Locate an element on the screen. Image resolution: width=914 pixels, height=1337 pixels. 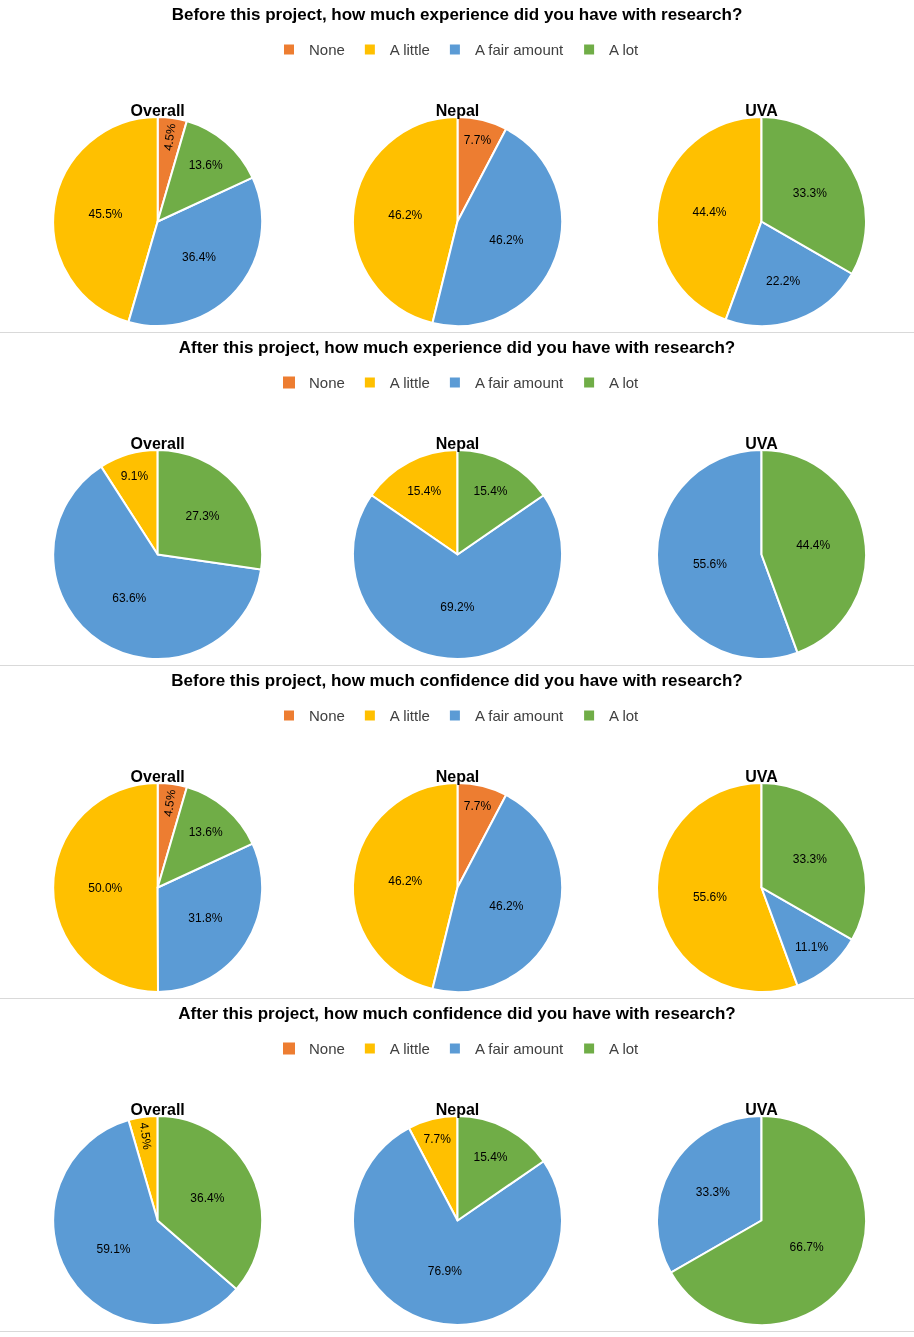
data-label: 66.7% is located at coordinates (807, 1246).